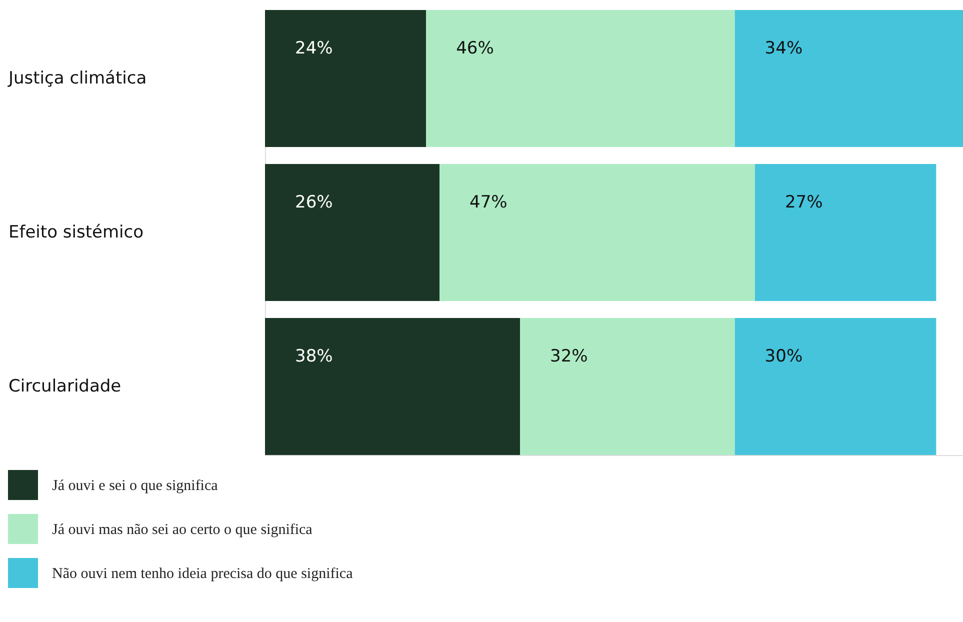 The height and width of the screenshot is (622, 963). Describe the element at coordinates (569, 356) in the screenshot. I see `data-label: 32%` at that location.